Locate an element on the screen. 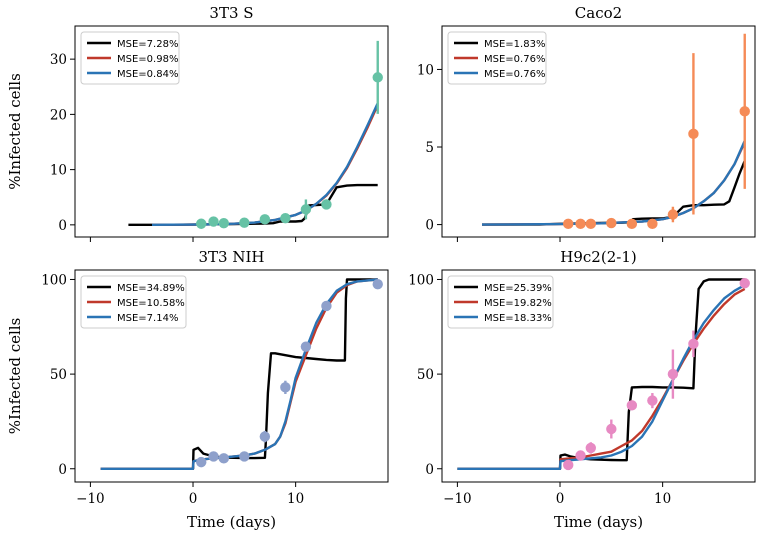 Image resolution: width=765 pixels, height=537 pixels. legend-label: MSE=0.98% is located at coordinates (147, 59).